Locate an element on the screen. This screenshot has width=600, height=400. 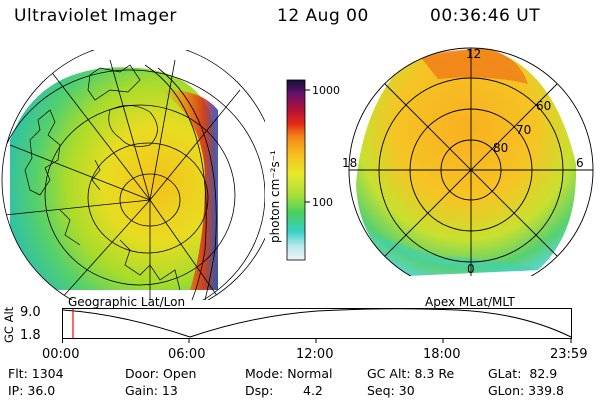
colorbar: 1000 100 photon cm⁻²s⁻¹ is located at coordinates (304, 170).